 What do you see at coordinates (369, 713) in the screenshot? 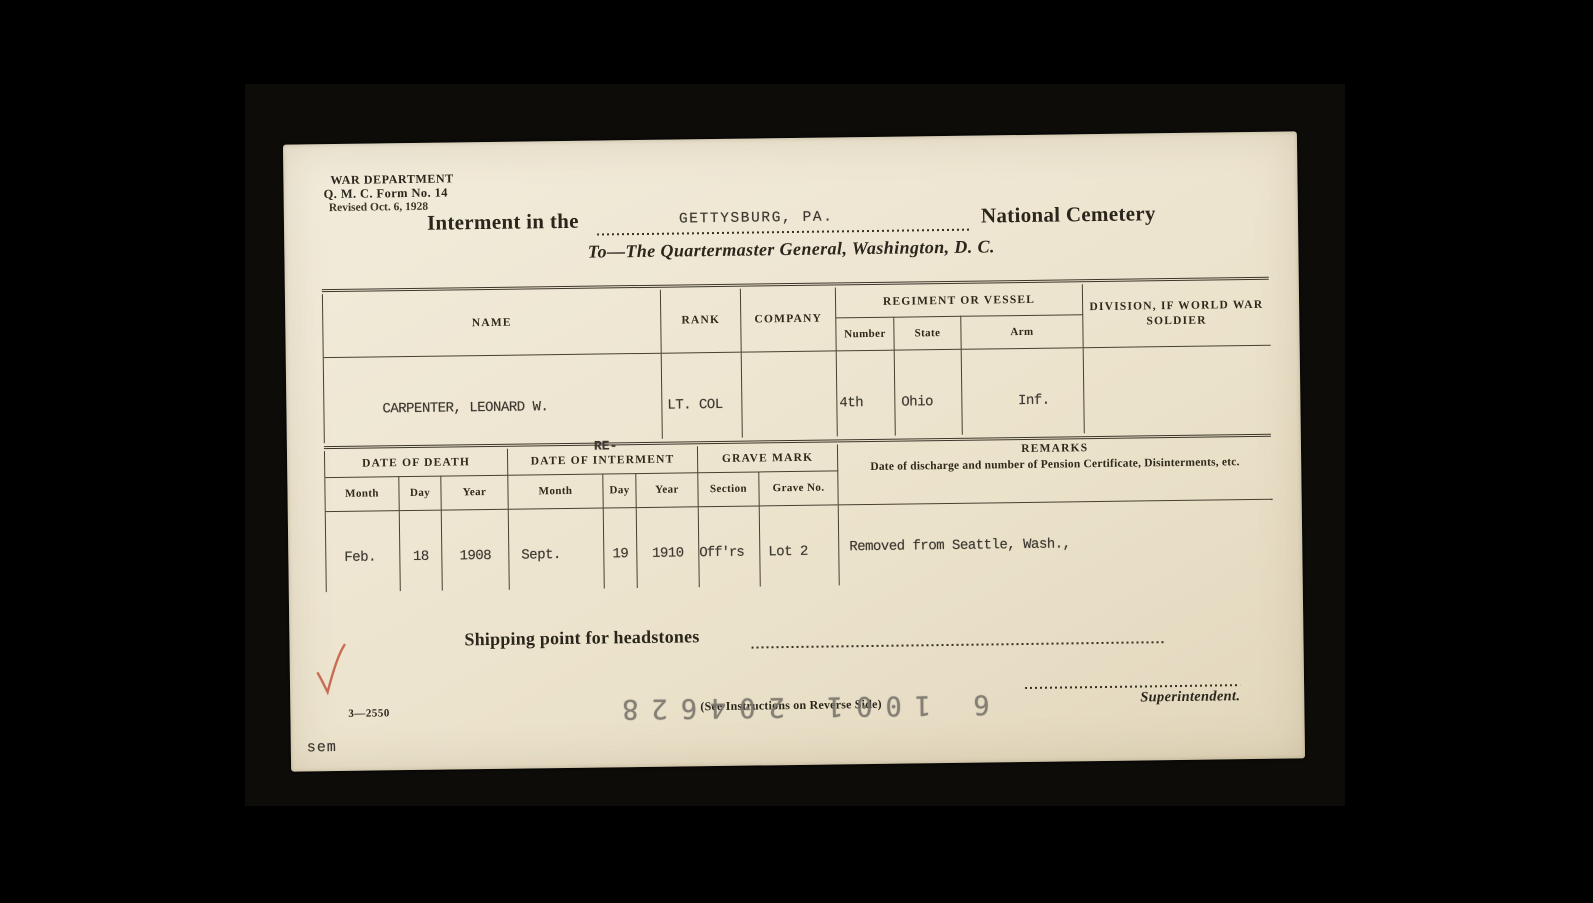
I see `print-code: 3—2550` at bounding box center [369, 713].